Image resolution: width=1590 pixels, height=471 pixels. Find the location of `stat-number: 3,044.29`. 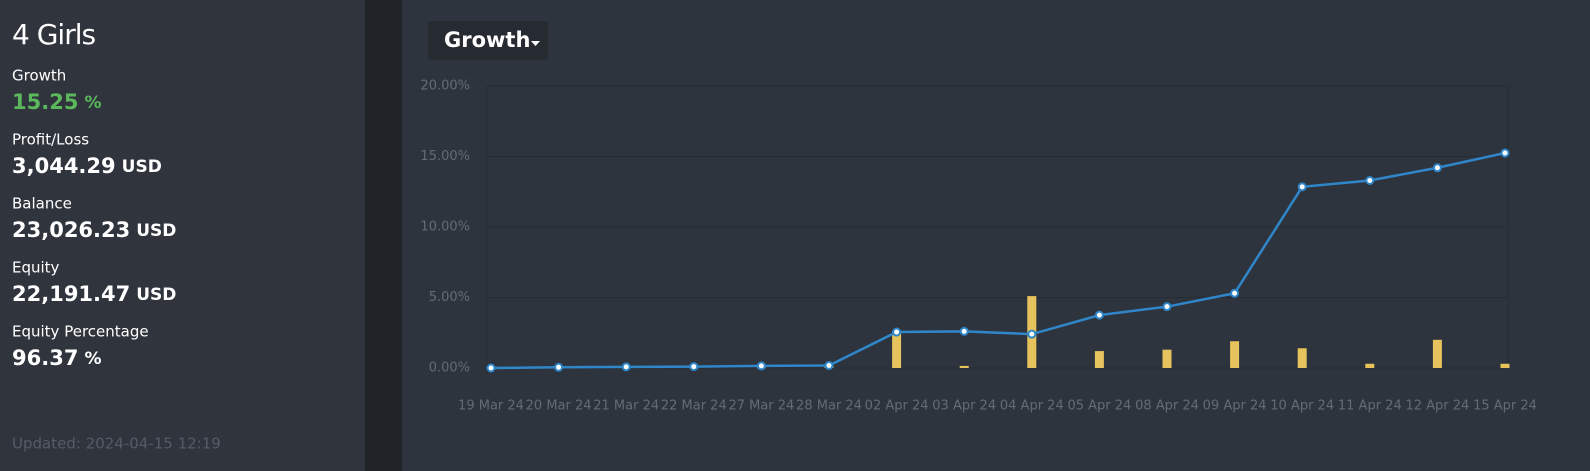

stat-number: 3,044.29 is located at coordinates (64, 166).